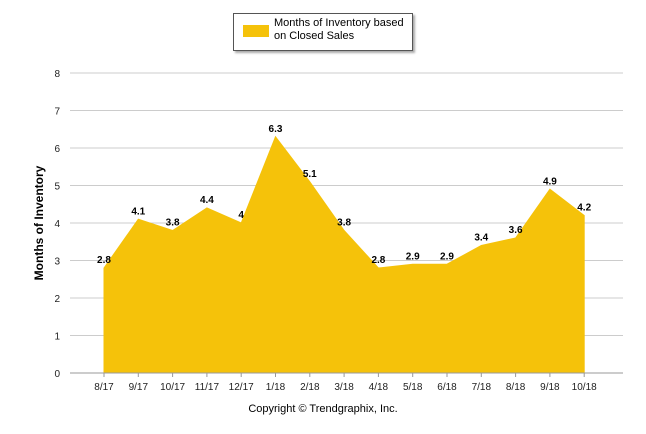 This screenshot has width=646, height=434. I want to click on x-tick-label: 6/18, so click(447, 387).